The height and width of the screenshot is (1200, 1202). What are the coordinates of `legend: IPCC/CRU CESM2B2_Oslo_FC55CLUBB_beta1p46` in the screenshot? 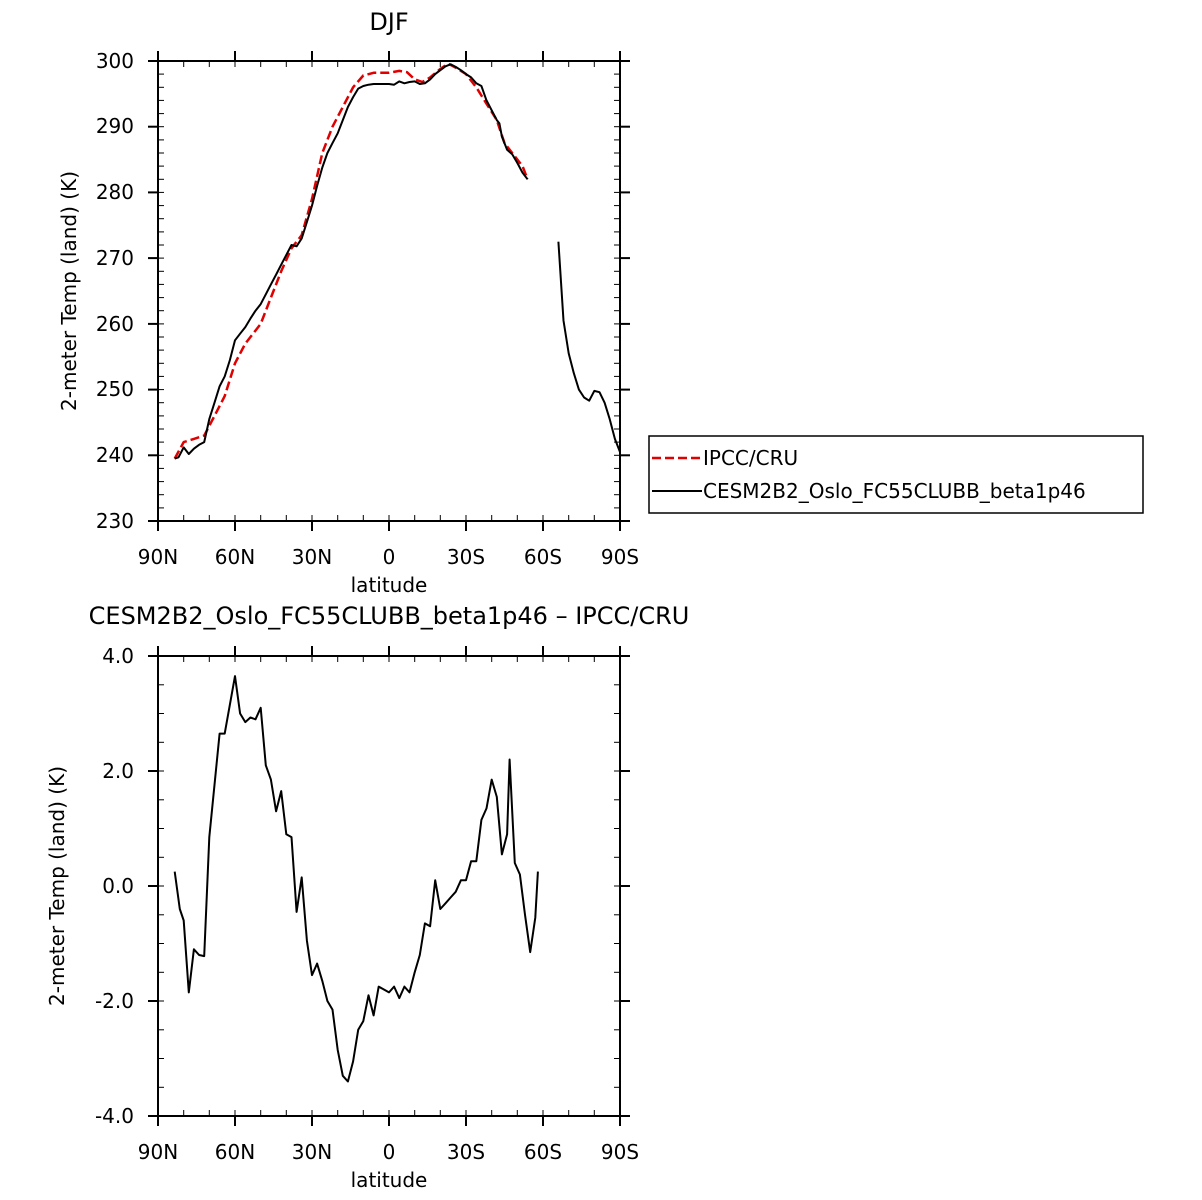 It's located at (896, 474).